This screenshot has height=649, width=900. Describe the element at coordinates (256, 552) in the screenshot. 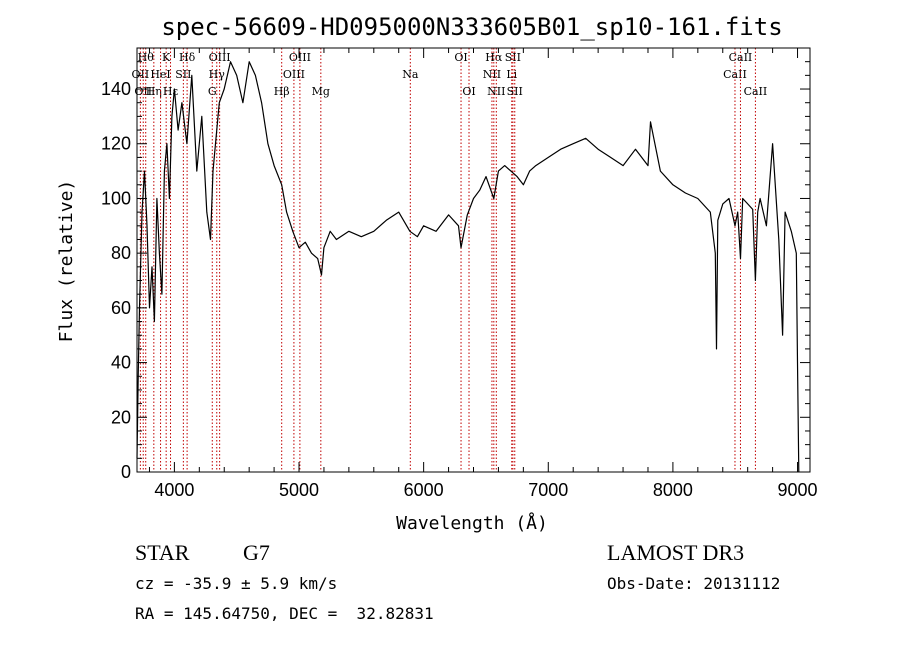

I see `spectral-subclass: G7` at that location.